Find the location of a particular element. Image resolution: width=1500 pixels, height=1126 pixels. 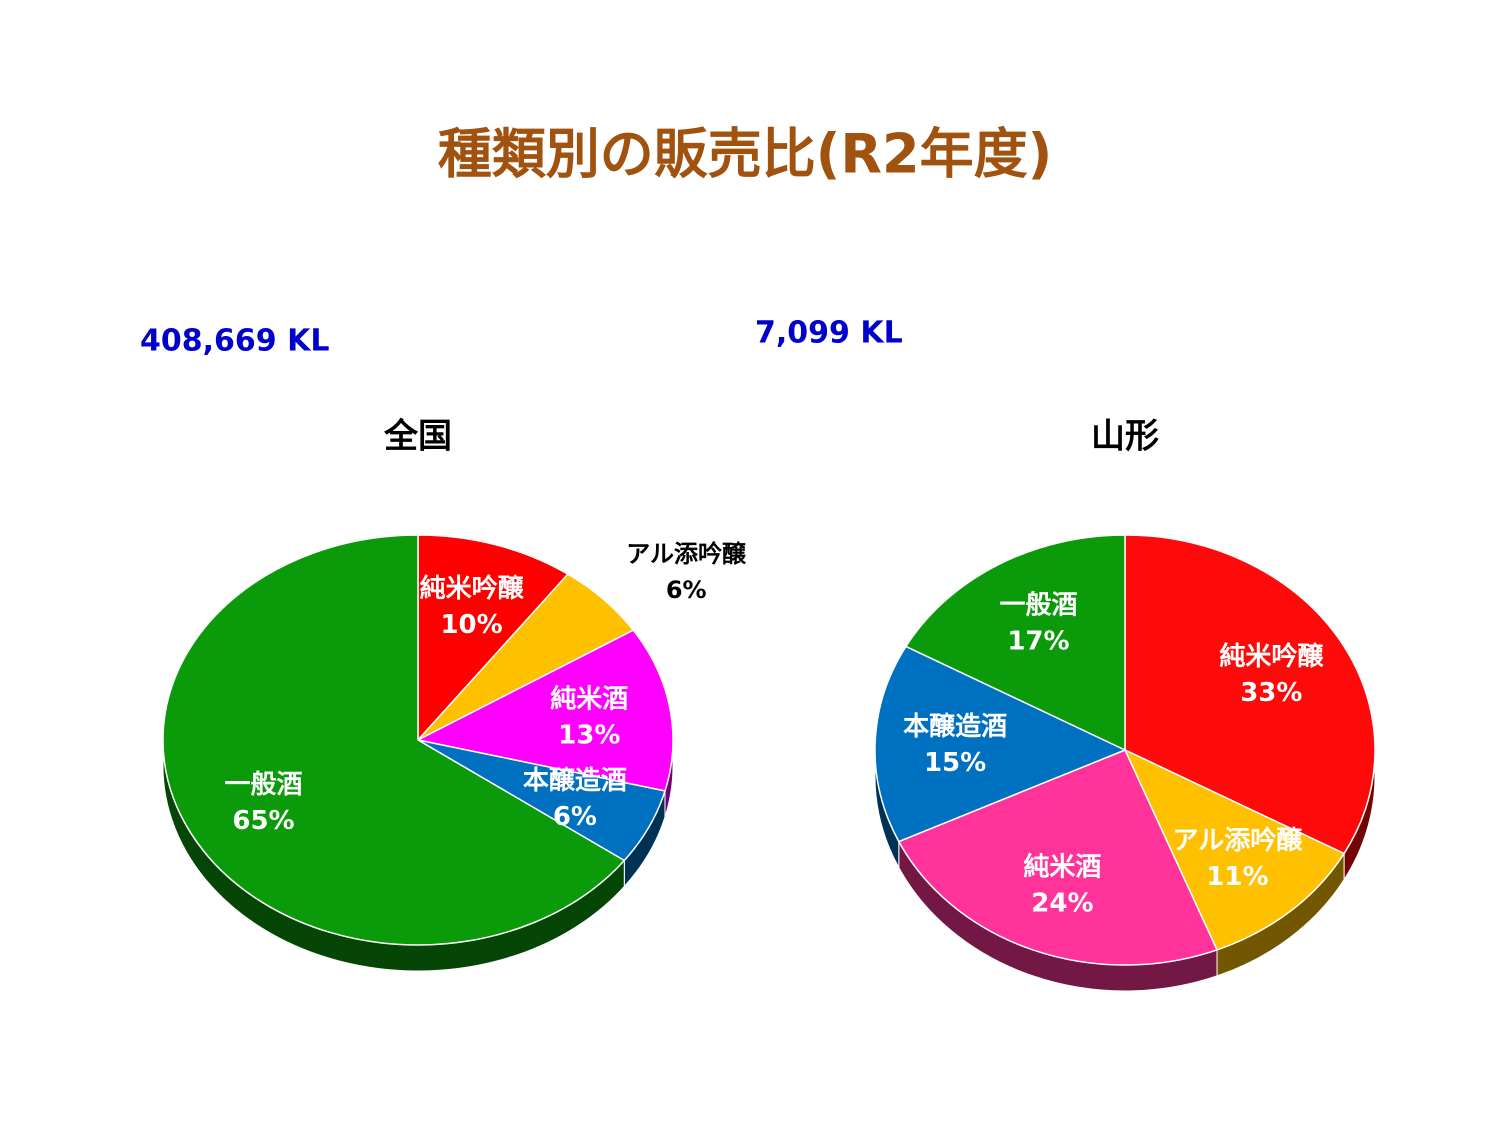

chart-title: 全国 is located at coordinates (417, 437).